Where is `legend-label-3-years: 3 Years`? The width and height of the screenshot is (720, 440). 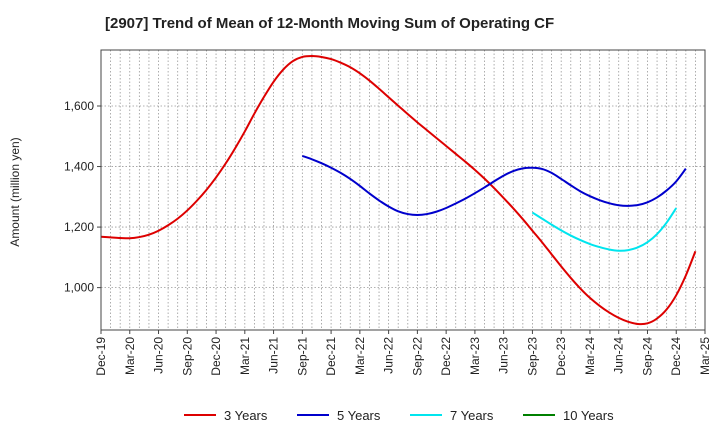 legend-label-3-years: 3 Years is located at coordinates (246, 415).